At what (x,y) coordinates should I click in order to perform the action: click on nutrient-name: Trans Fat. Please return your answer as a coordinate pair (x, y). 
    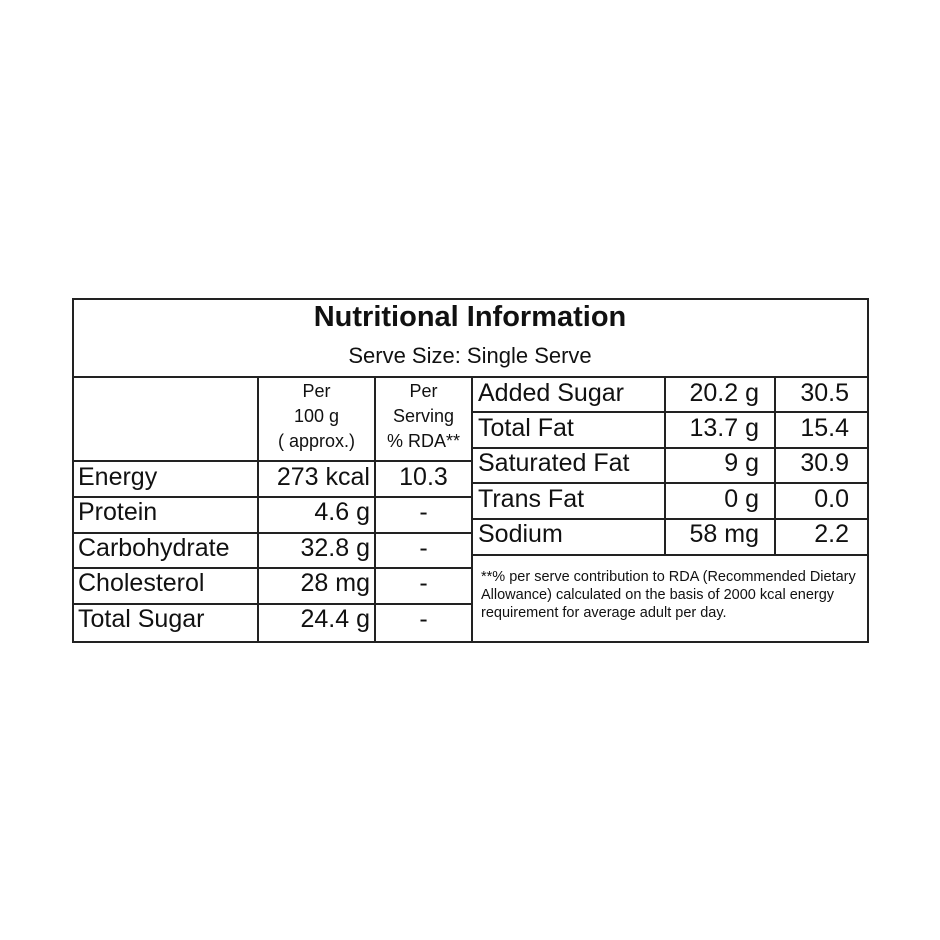
    Looking at the image, I should click on (531, 499).